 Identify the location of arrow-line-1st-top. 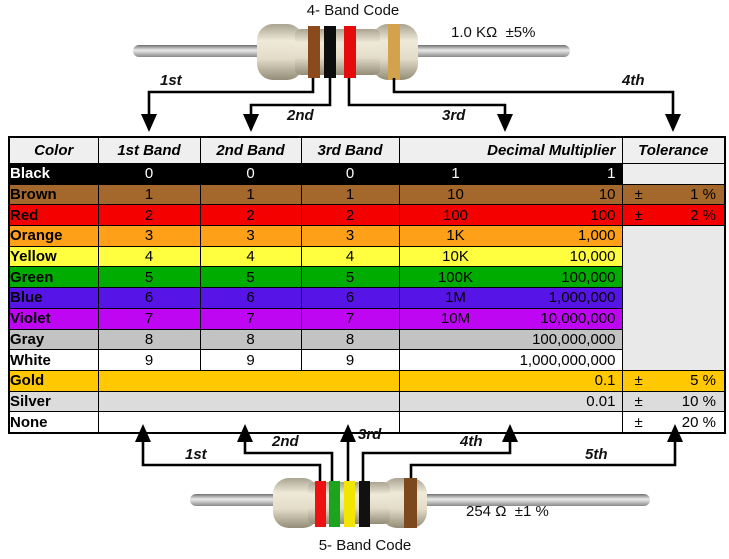
(231, 96).